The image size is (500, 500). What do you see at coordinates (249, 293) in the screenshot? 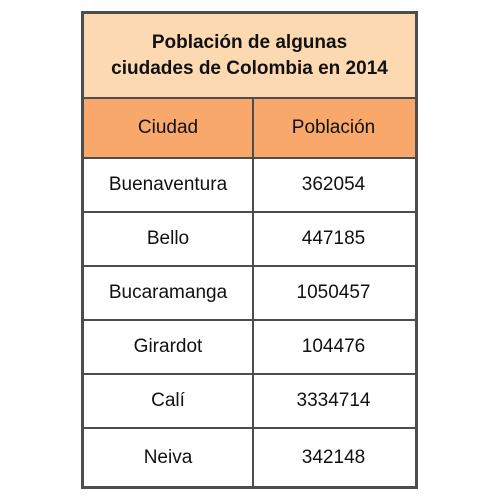
I see `table-row: Bucaramanga 1050457` at bounding box center [249, 293].